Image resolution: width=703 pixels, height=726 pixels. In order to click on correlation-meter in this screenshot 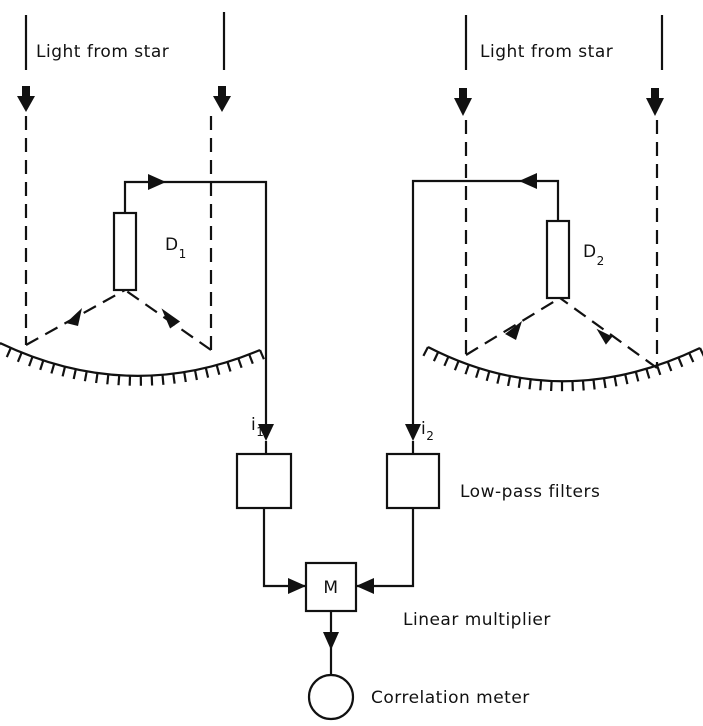, I will do `click(331, 697)`.